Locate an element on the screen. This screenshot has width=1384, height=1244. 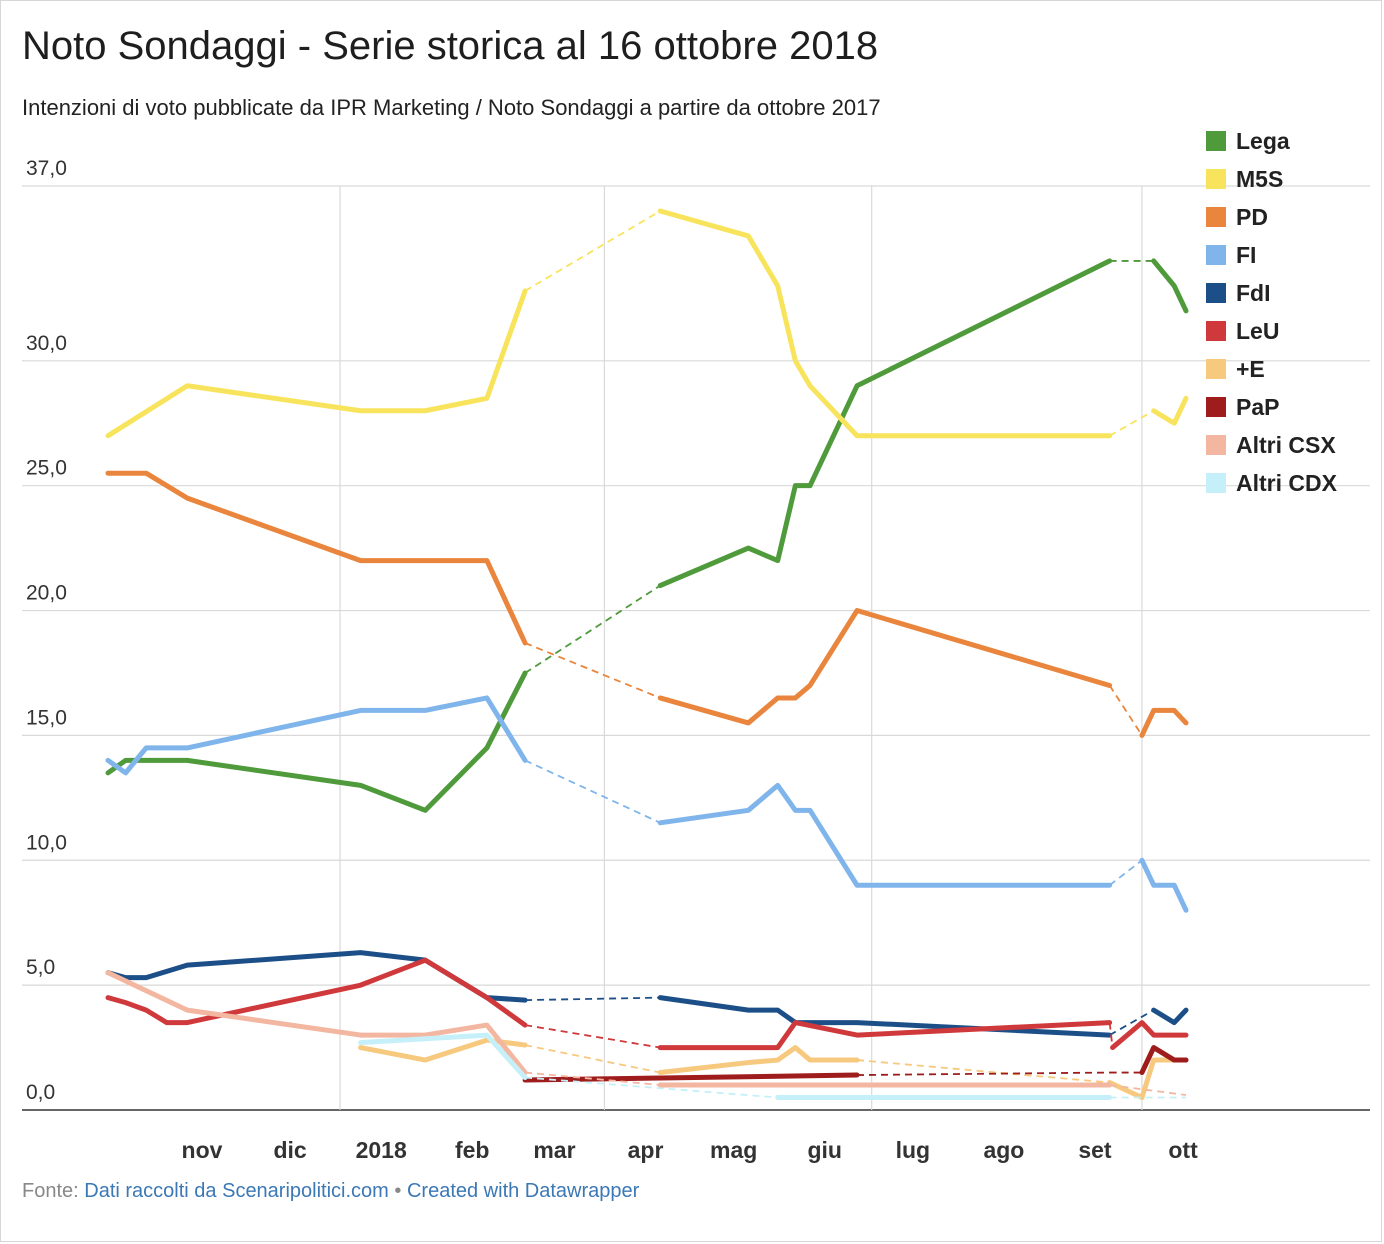
y-tick-label: 30,0 is located at coordinates (46, 343).